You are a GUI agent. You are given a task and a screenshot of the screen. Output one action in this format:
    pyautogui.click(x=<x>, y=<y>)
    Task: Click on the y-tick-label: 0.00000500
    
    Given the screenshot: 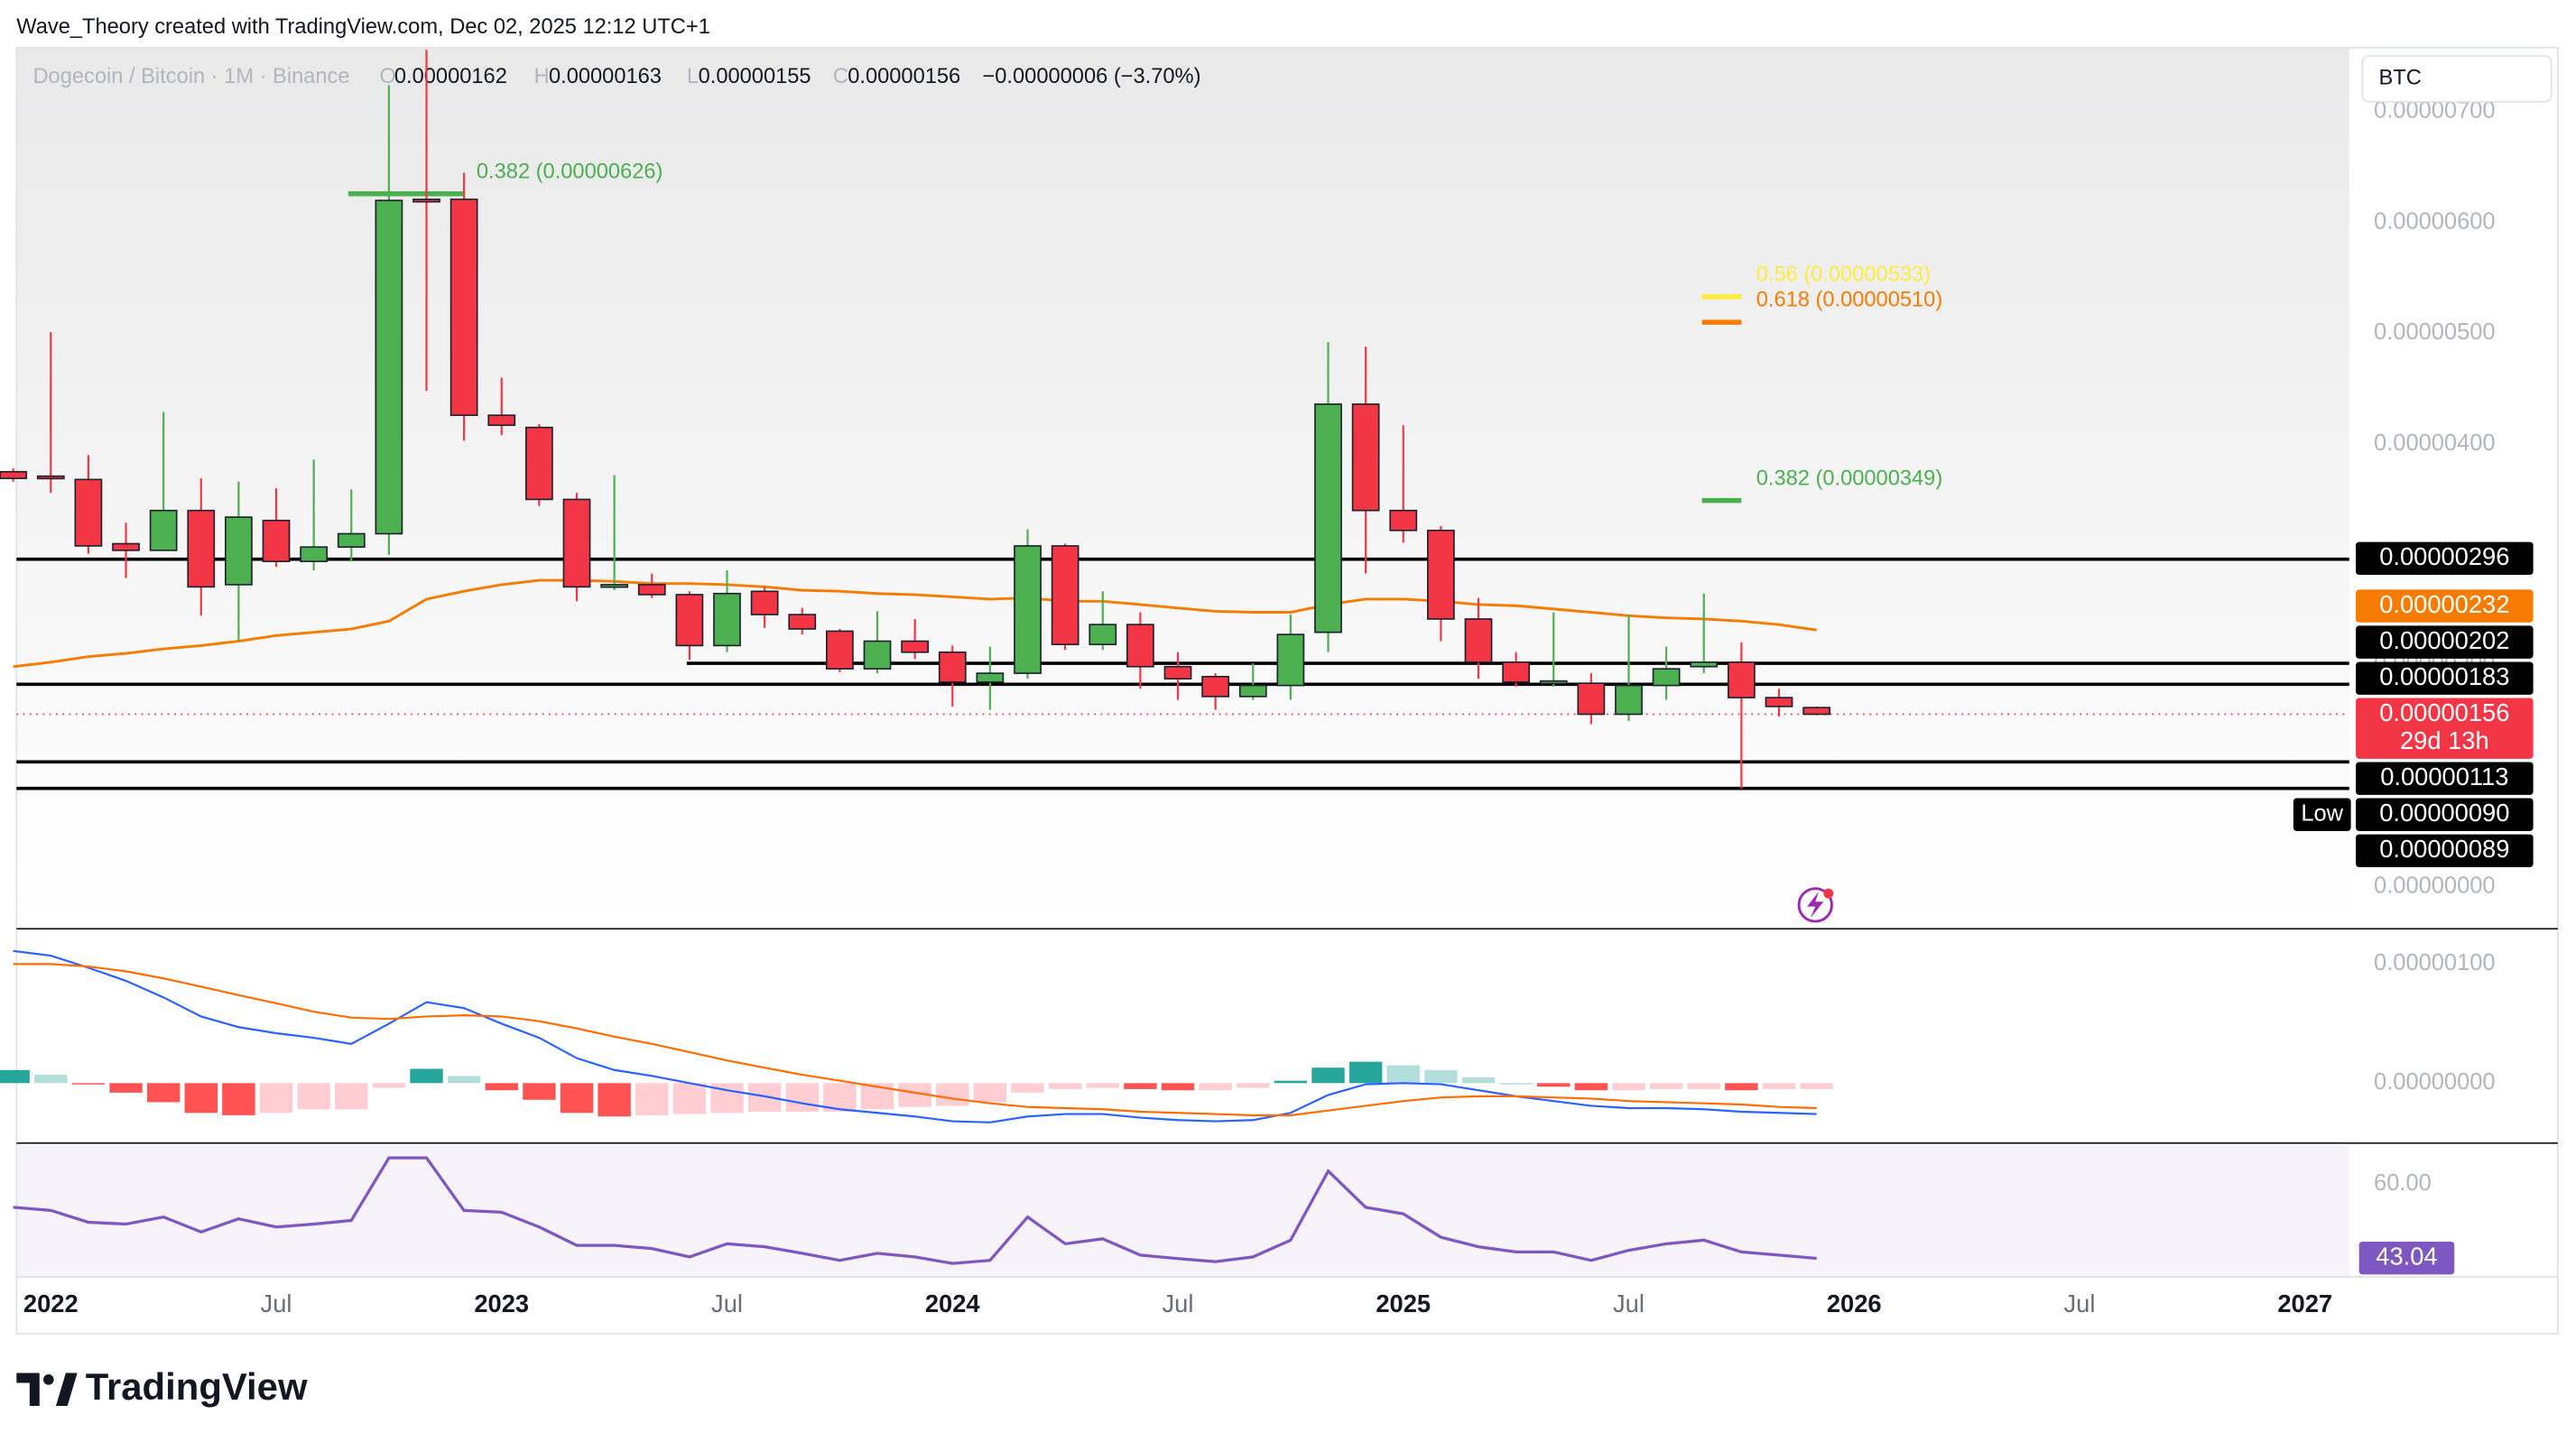 What is the action you would take?
    pyautogui.click(x=2435, y=332)
    